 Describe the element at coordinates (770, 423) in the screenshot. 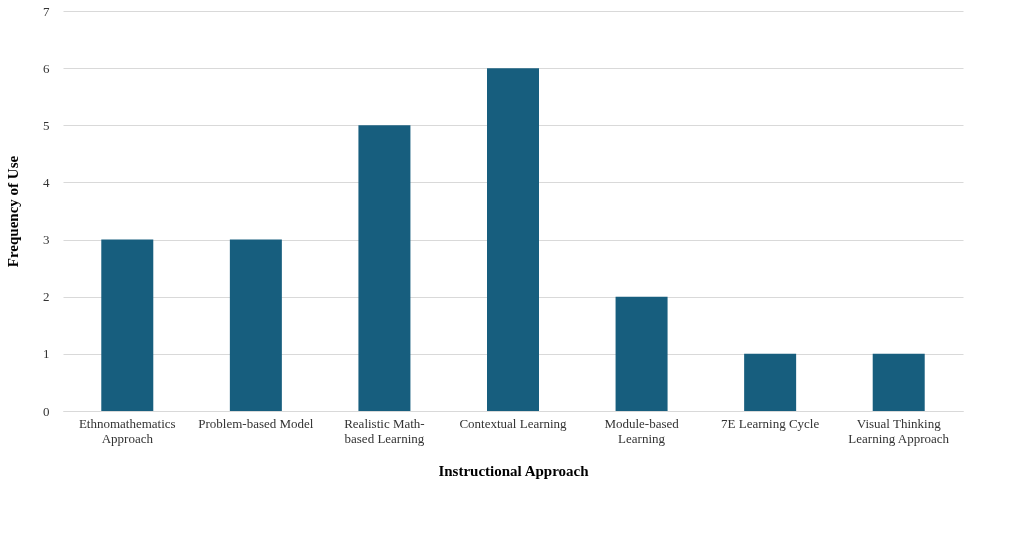

I see `x-tick-label: 7E Learning Cycle` at that location.